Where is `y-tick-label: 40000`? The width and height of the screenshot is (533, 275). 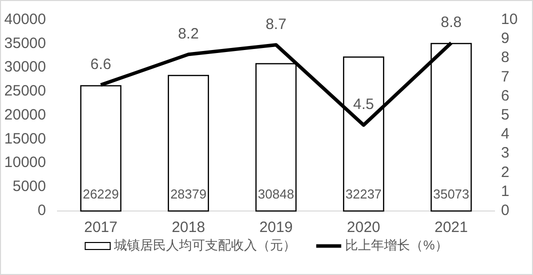
y-tick-label: 40000 is located at coordinates (25, 19).